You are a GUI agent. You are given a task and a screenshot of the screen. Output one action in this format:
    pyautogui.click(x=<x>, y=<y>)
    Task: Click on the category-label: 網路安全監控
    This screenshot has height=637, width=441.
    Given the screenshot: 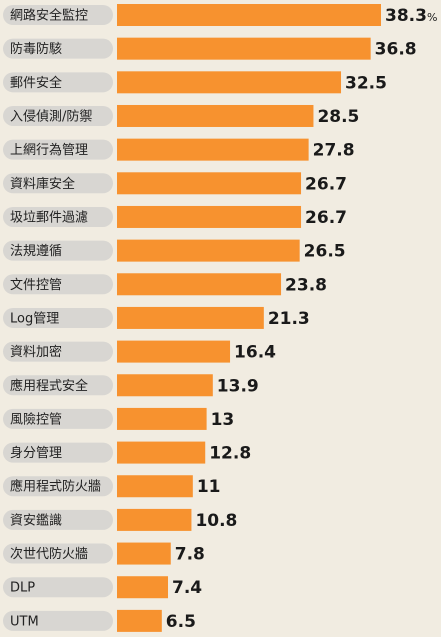 What is the action you would take?
    pyautogui.click(x=49, y=16)
    